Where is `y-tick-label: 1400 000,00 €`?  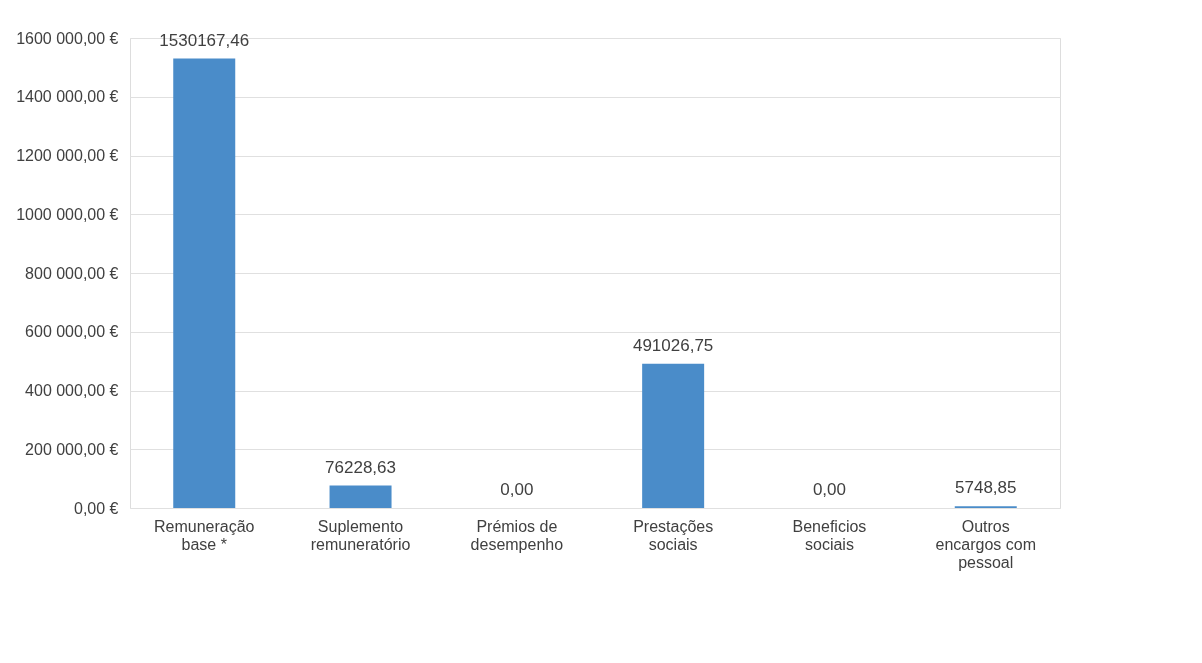
y-tick-label: 1400 000,00 € is located at coordinates (67, 97).